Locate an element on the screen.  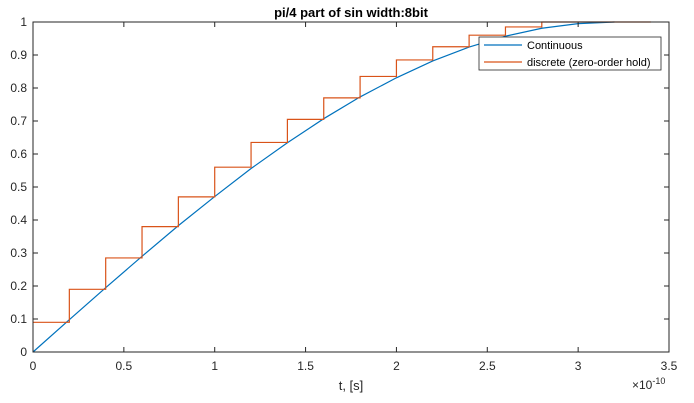
x-exponent-base: ×10 is located at coordinates (642, 385).